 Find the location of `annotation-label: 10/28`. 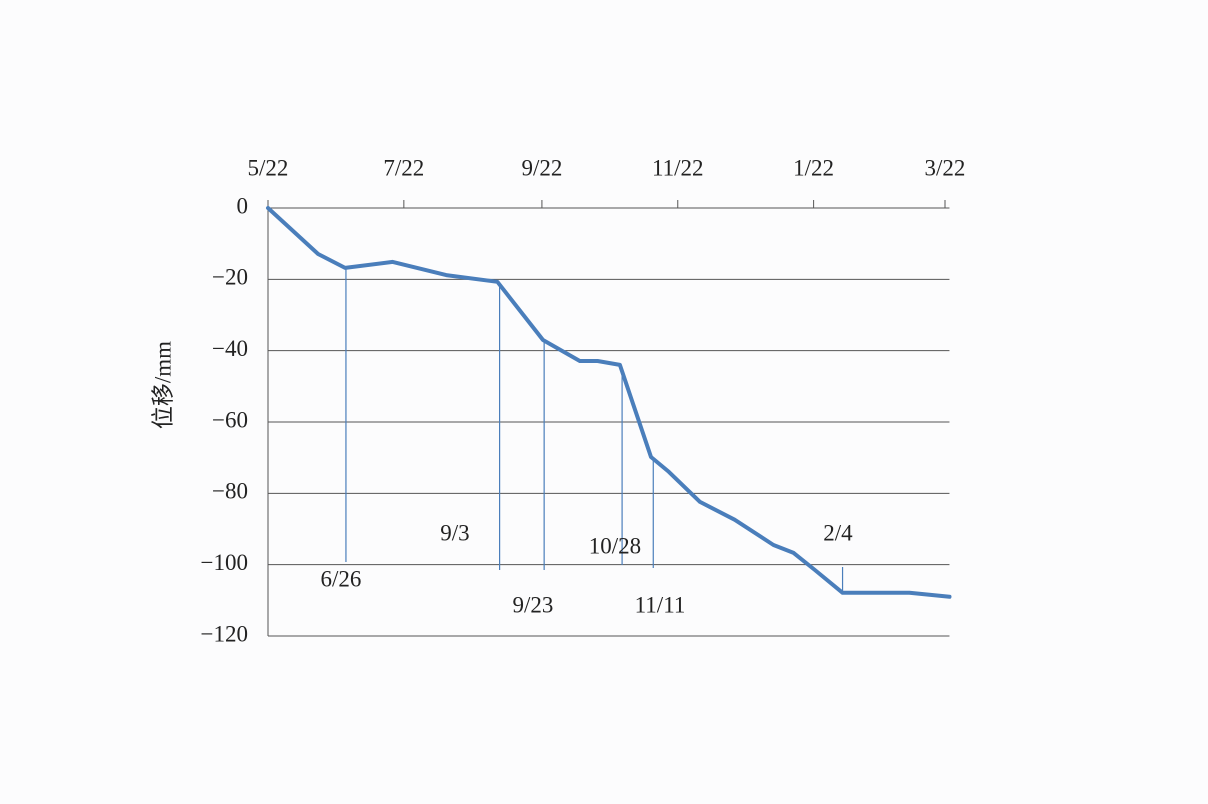

annotation-label: 10/28 is located at coordinates (615, 545).